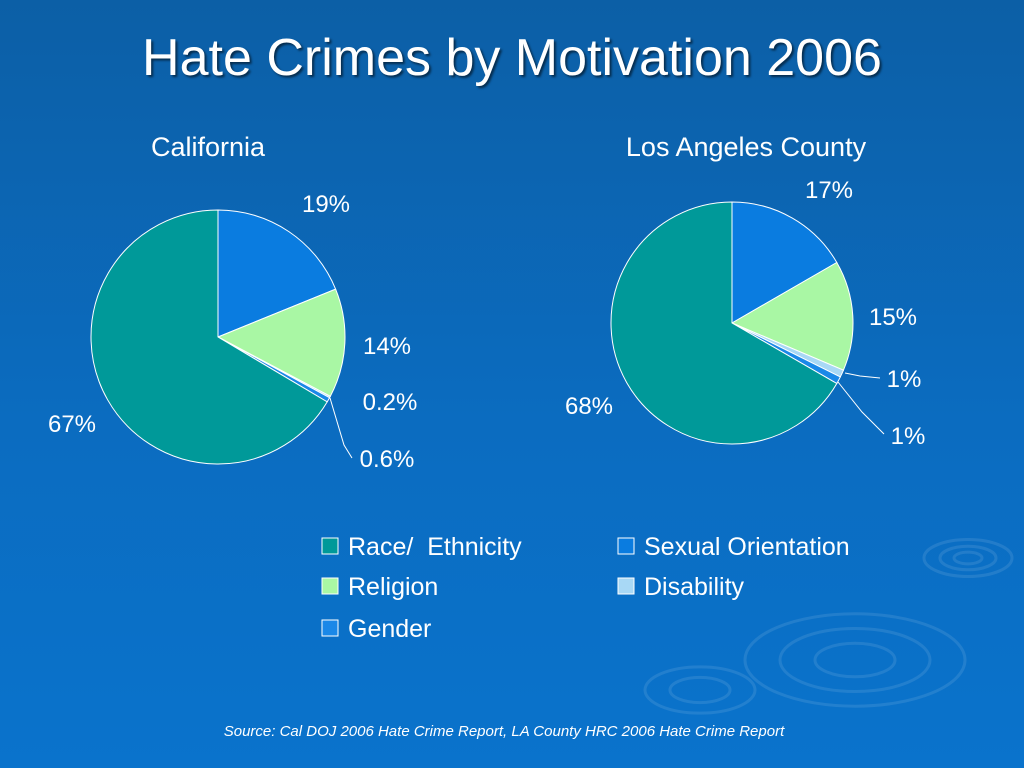 This screenshot has height=768, width=1024. What do you see at coordinates (626, 546) in the screenshot?
I see `legend-swatch-sexual-orientation` at bounding box center [626, 546].